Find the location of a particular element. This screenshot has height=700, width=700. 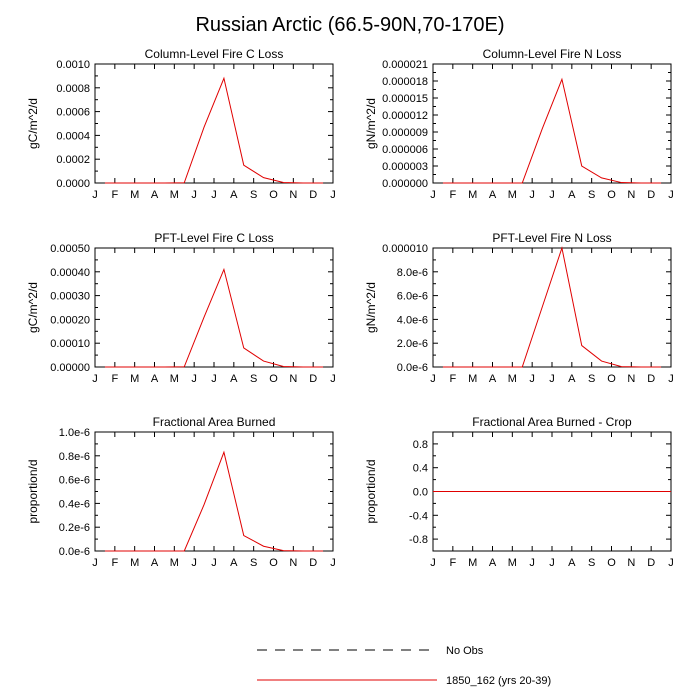

y-tick-label: 0.6e-6 is located at coordinates (74, 481).